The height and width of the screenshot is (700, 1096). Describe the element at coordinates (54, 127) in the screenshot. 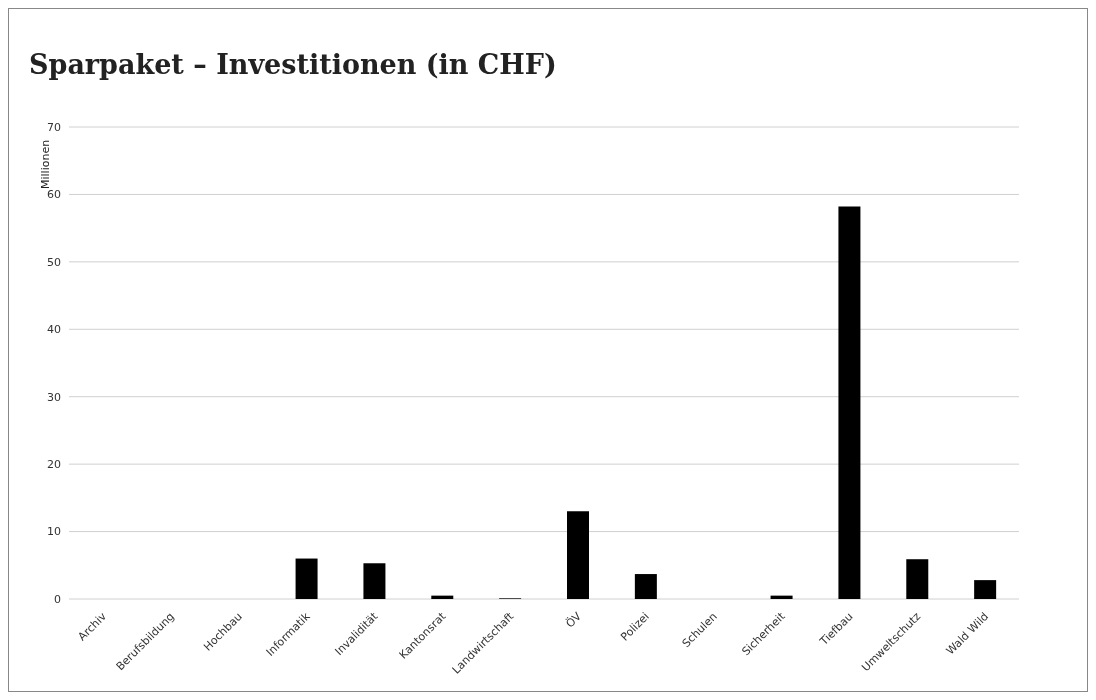

I see `y-tick-label: 70` at that location.